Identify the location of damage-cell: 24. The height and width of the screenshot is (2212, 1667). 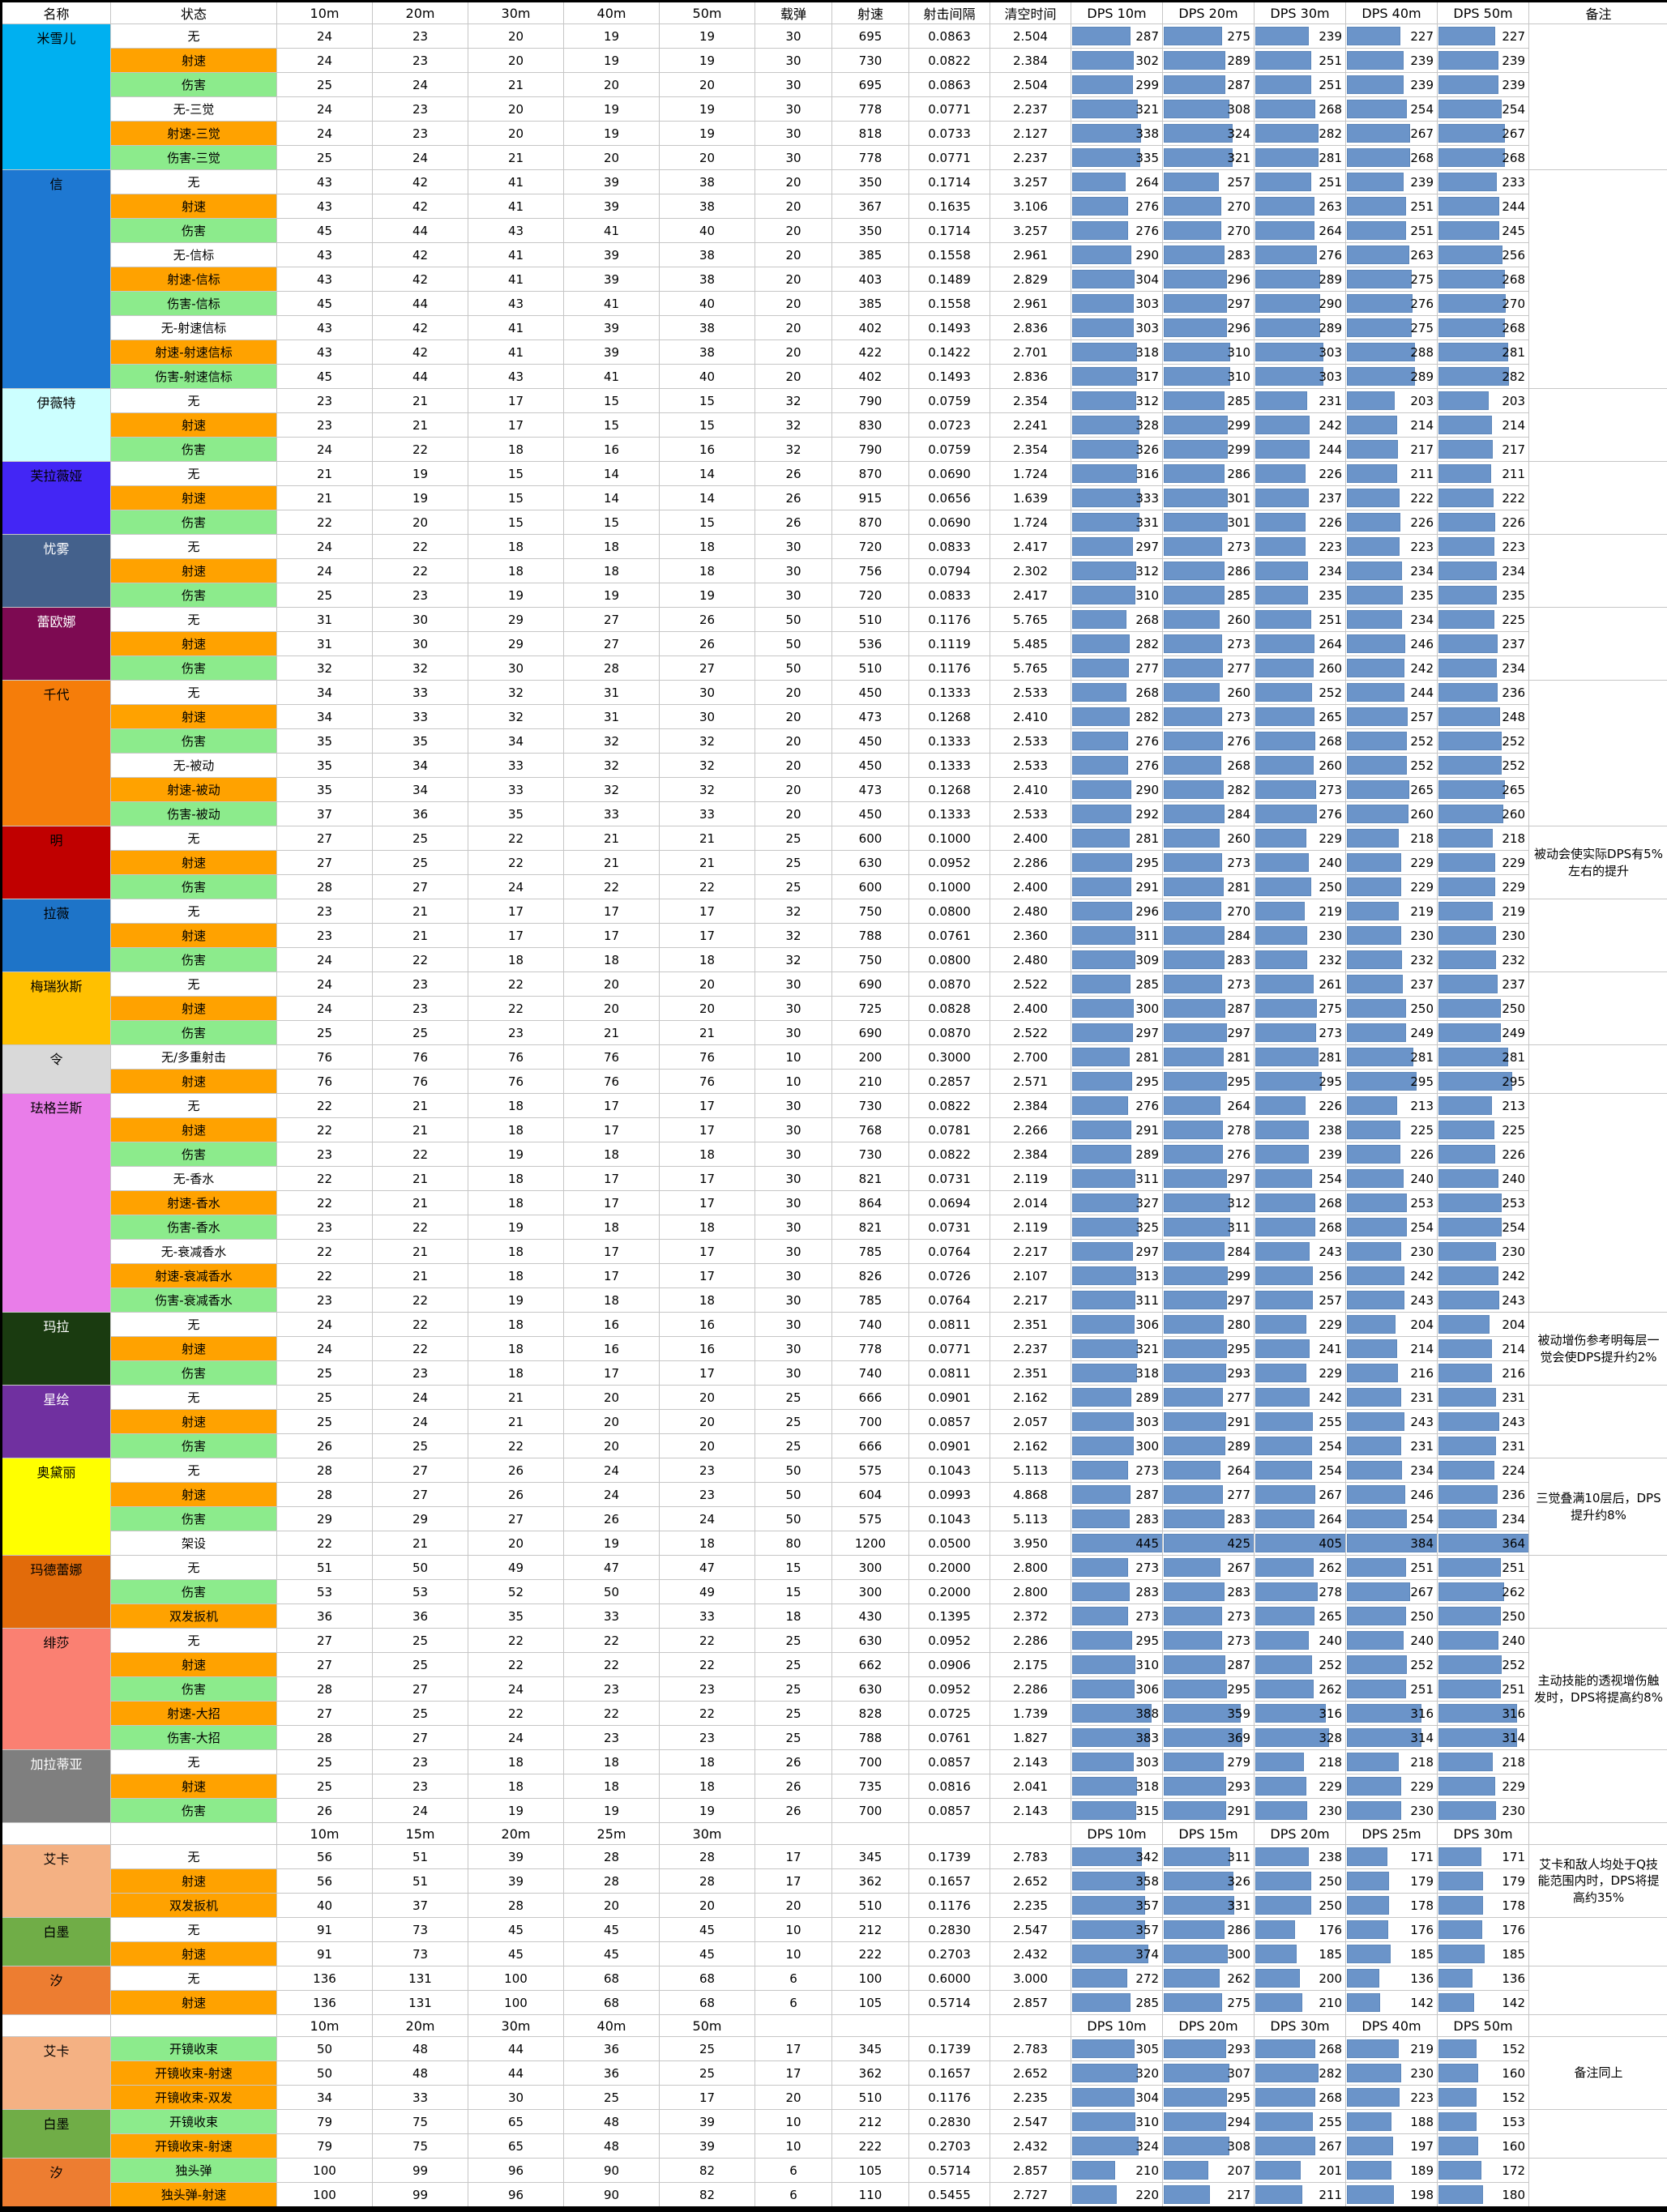
(612, 1495).